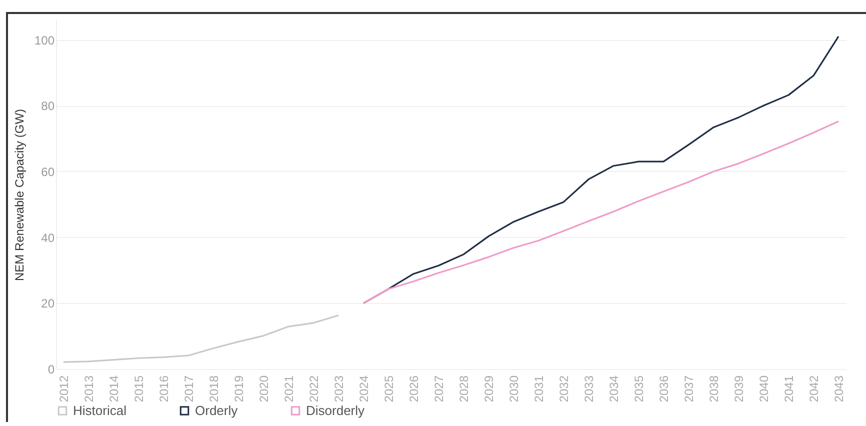 Image resolution: width=866 pixels, height=426 pixels. I want to click on x-tick-label: 2022, so click(314, 388).